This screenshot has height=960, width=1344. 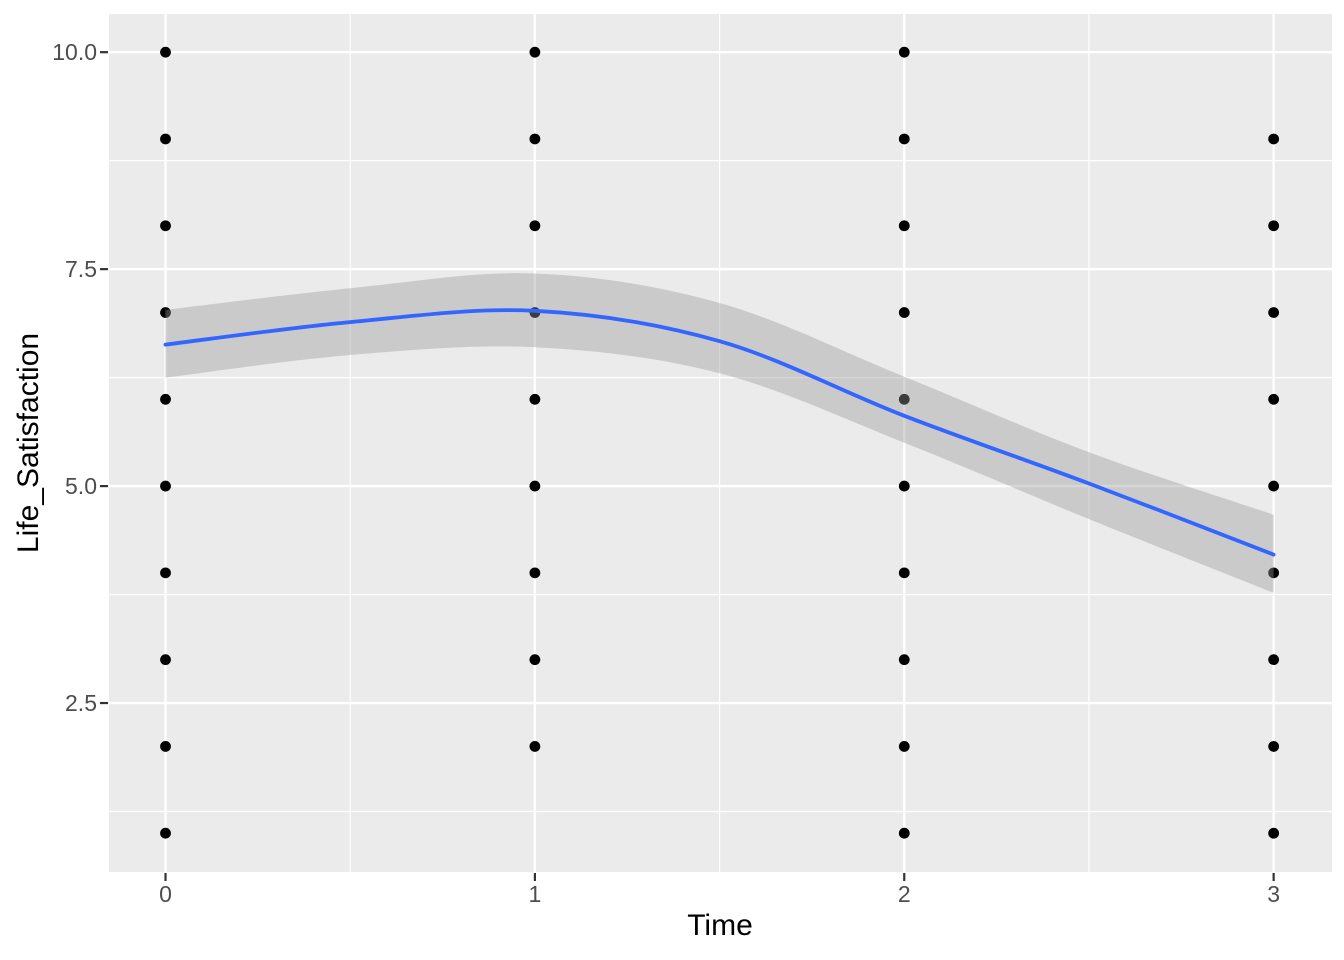 What do you see at coordinates (28, 443) in the screenshot?
I see `y-axis-title: Life_Satisfaction` at bounding box center [28, 443].